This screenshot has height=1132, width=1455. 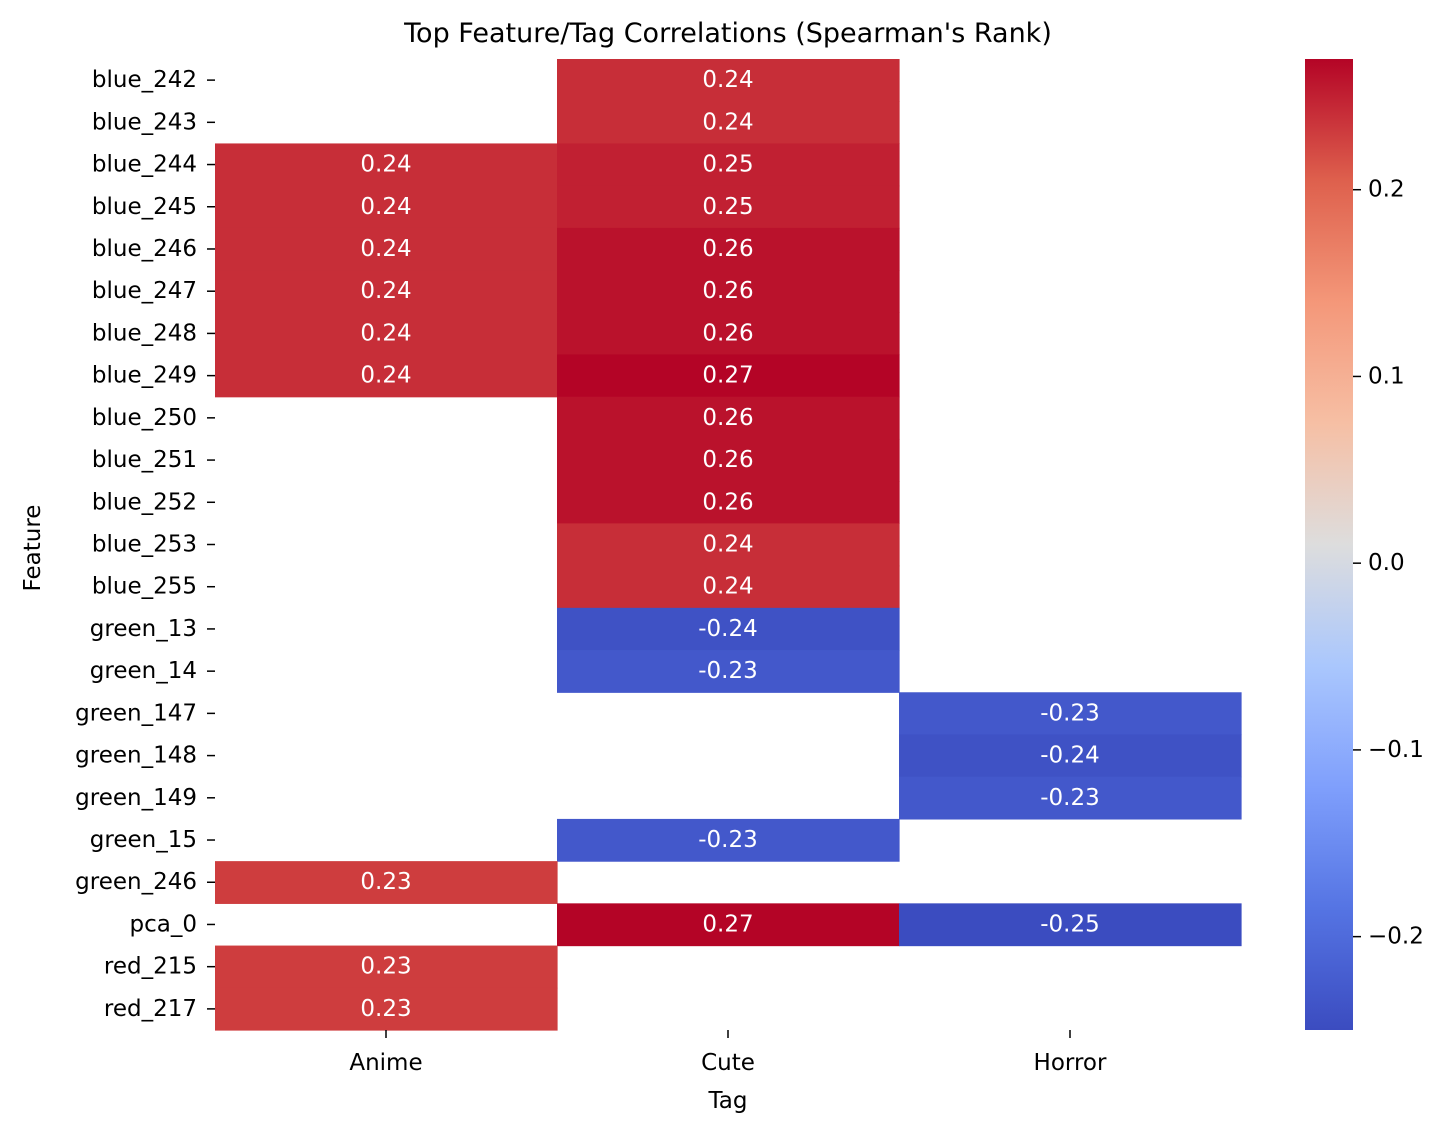 I want to click on row-tick-label: blue_255, so click(x=144, y=587).